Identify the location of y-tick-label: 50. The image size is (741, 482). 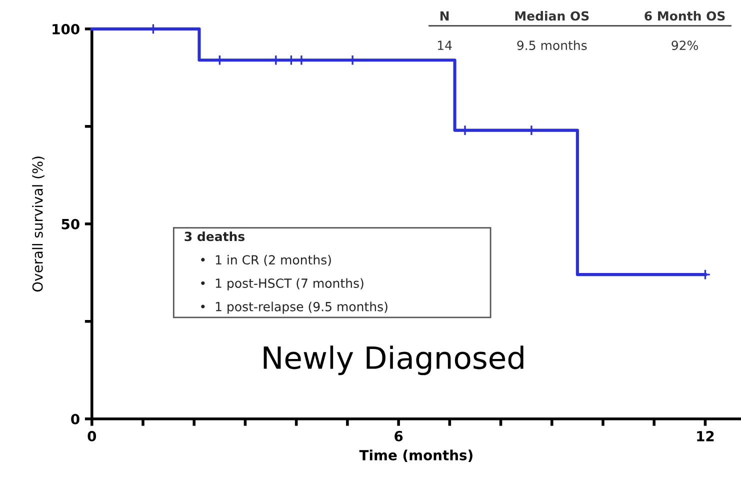
(71, 224).